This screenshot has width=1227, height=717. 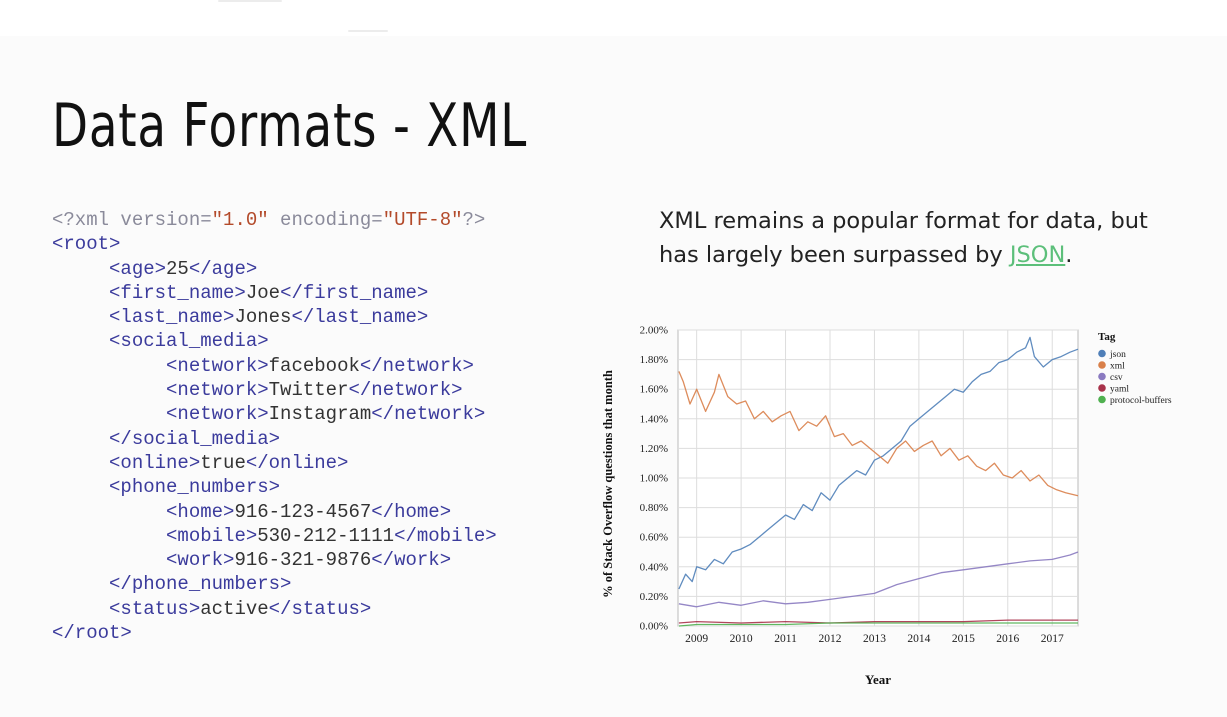 I want to click on series-line-protocol-buffers, so click(x=878, y=624).